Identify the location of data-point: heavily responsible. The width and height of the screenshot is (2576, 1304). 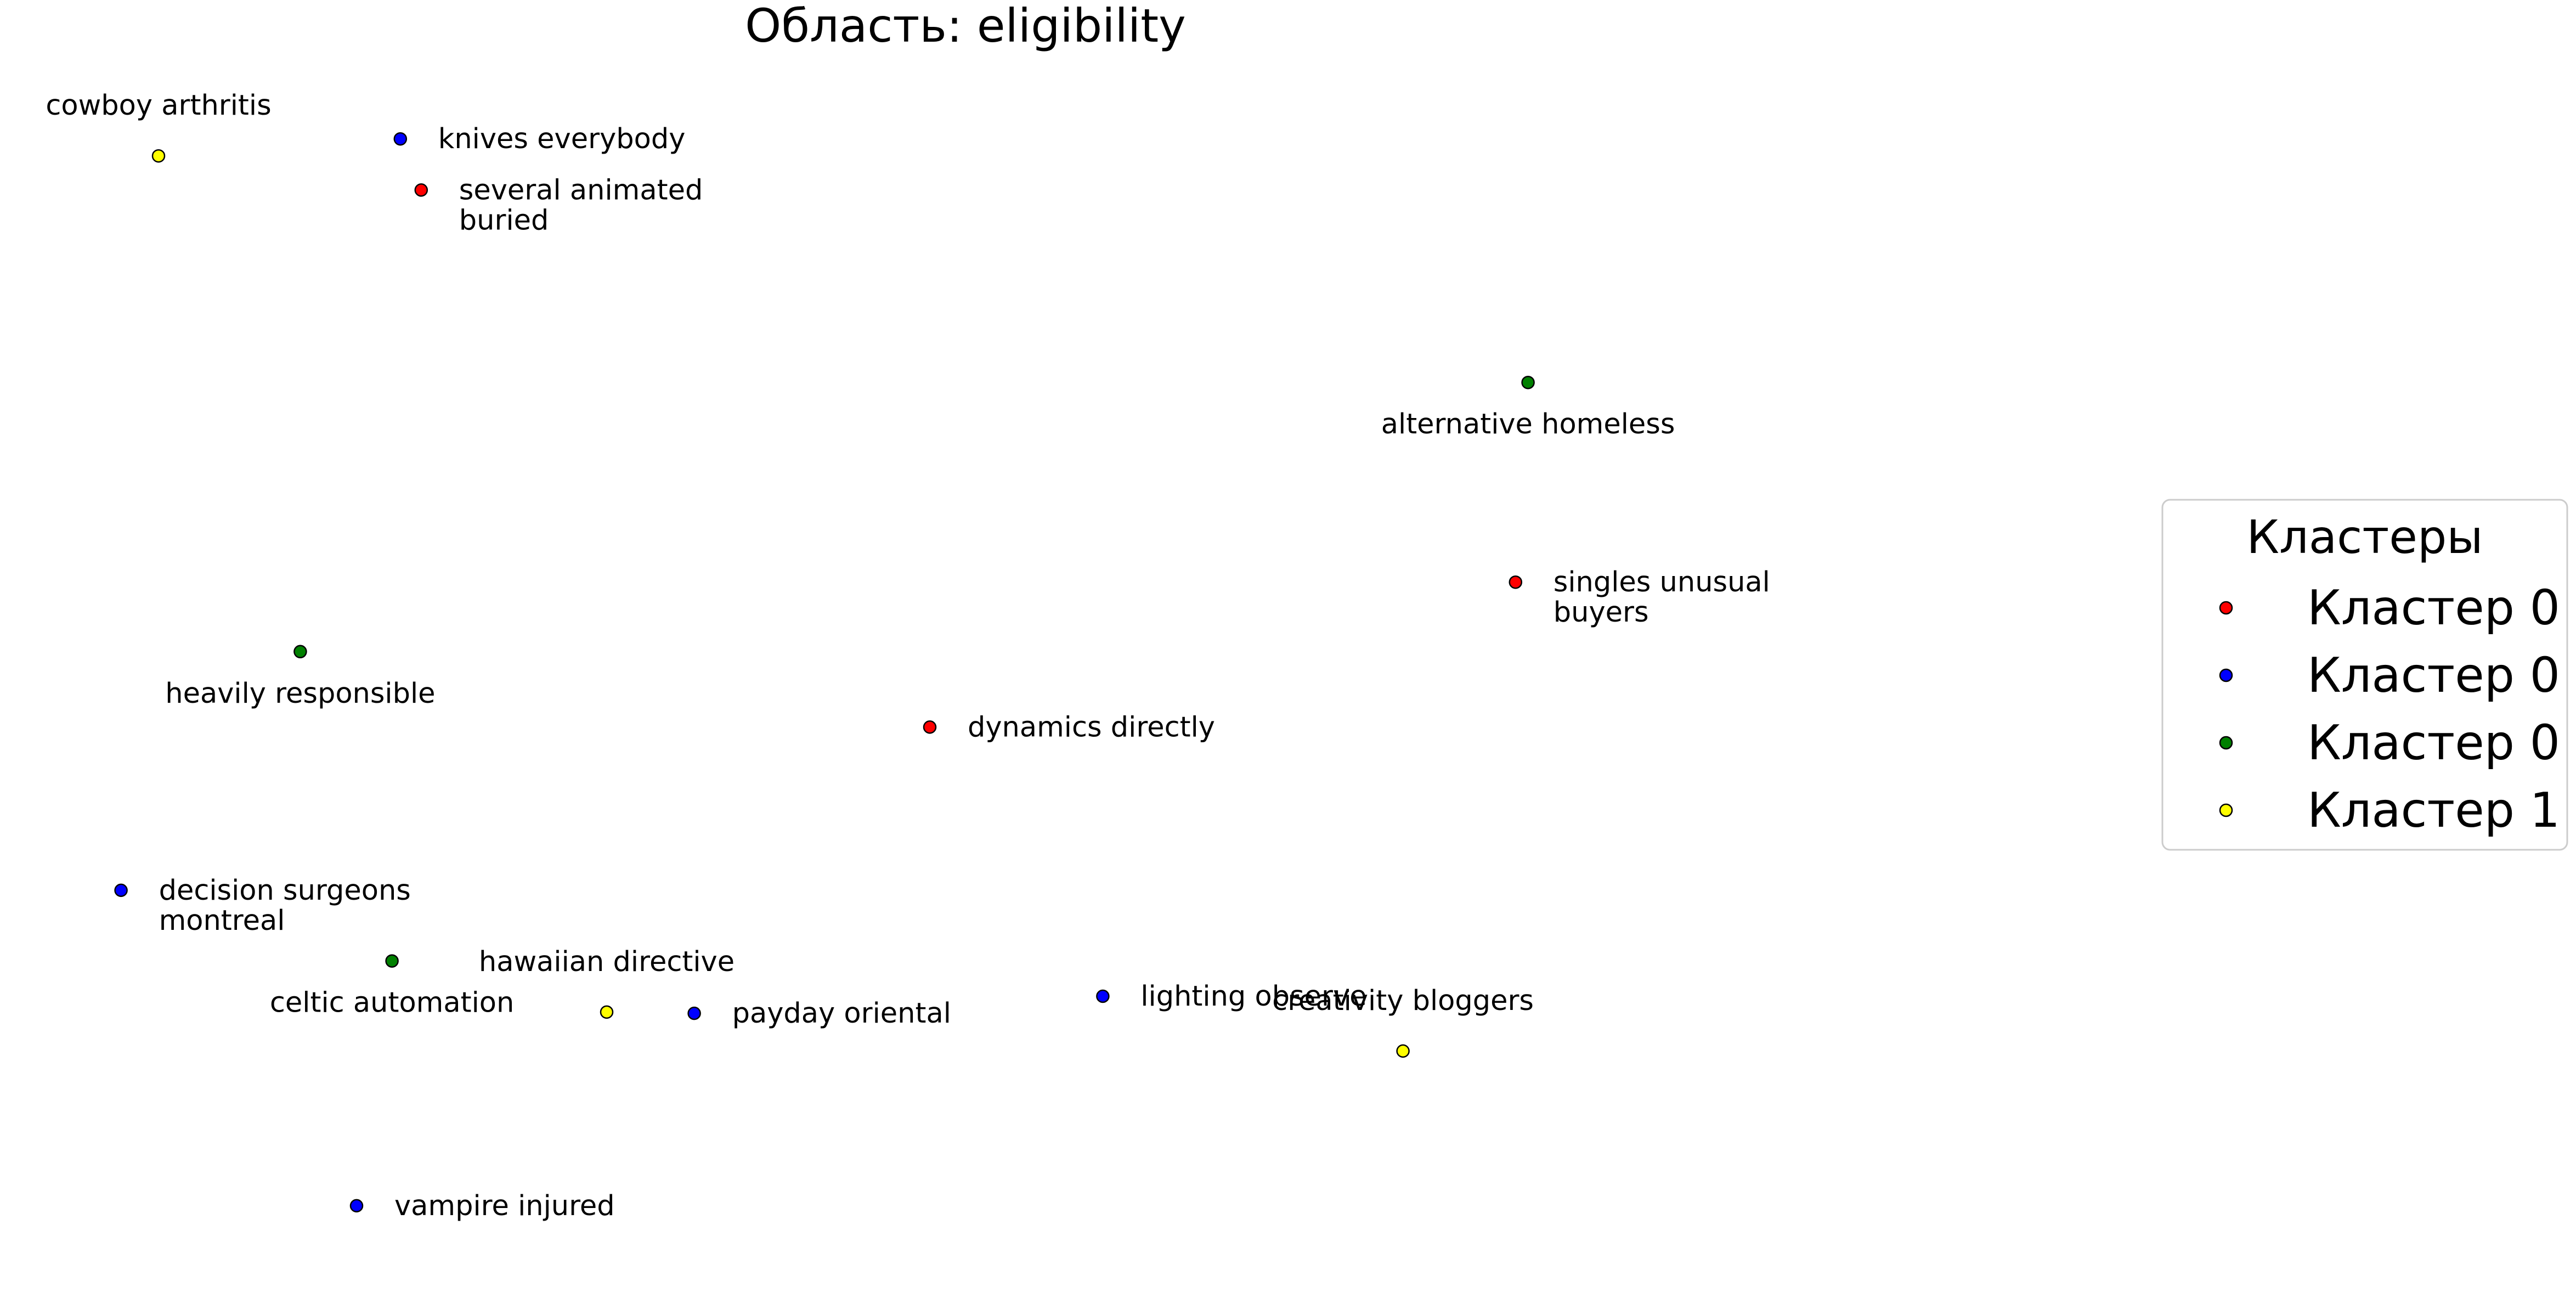
(300, 677).